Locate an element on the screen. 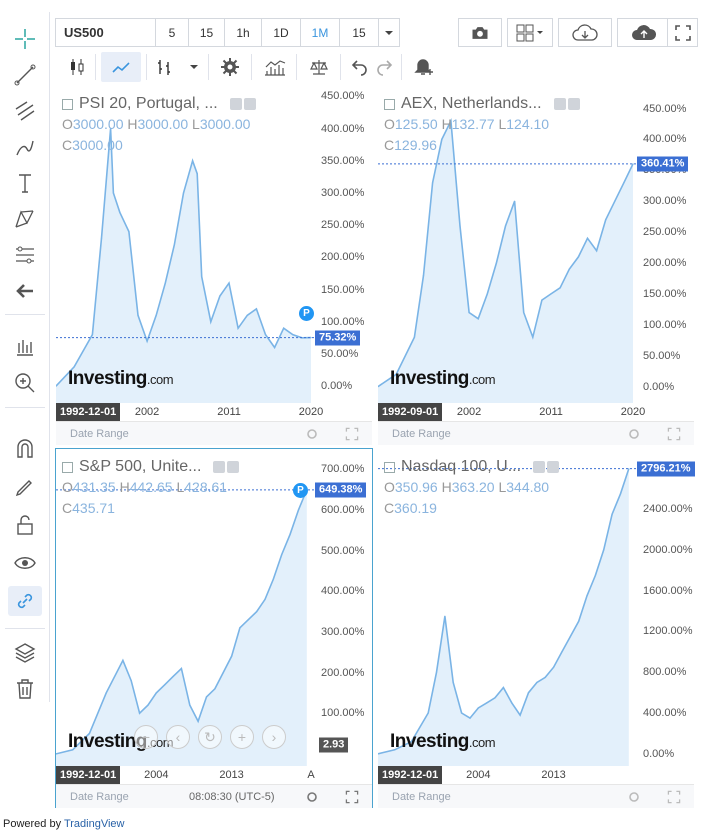 This screenshot has width=707, height=835. interval-1h: 1h is located at coordinates (243, 32).